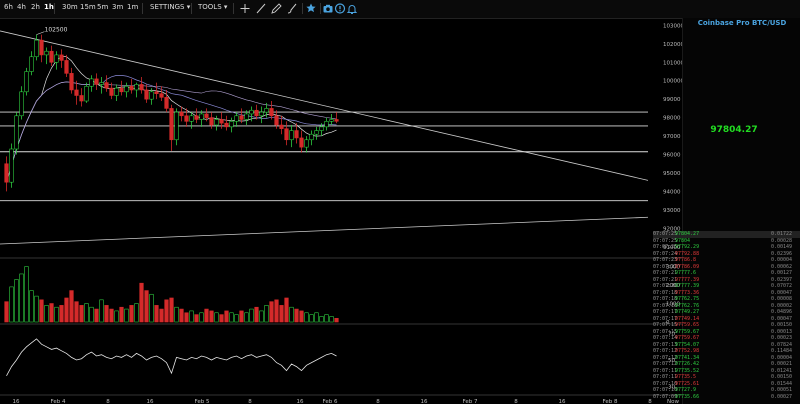 This screenshot has height=404, width=800. Describe the element at coordinates (665, 286) in the screenshot. I see `trade-time: 07:07:20` at that location.